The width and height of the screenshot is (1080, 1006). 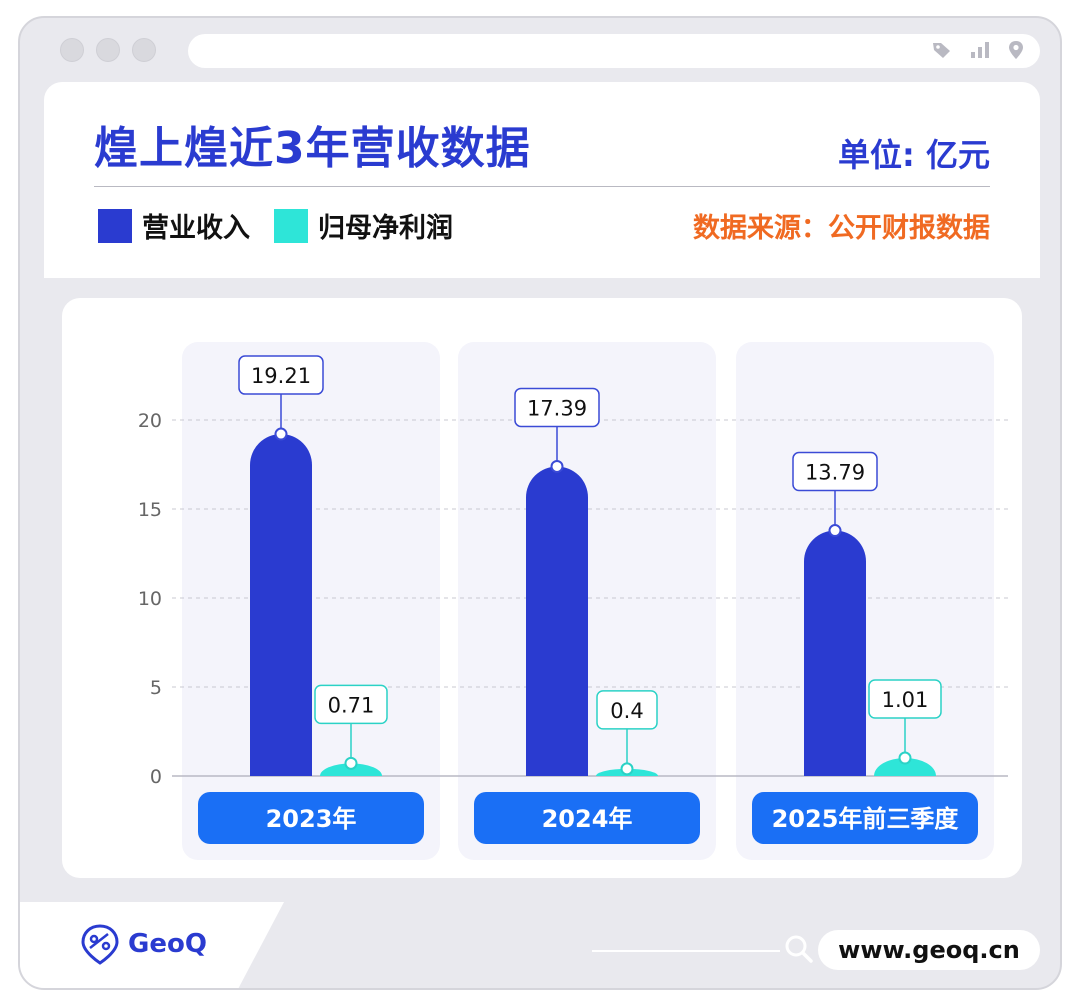 I want to click on legend-label-profit: 归母净利润, so click(x=385, y=228).